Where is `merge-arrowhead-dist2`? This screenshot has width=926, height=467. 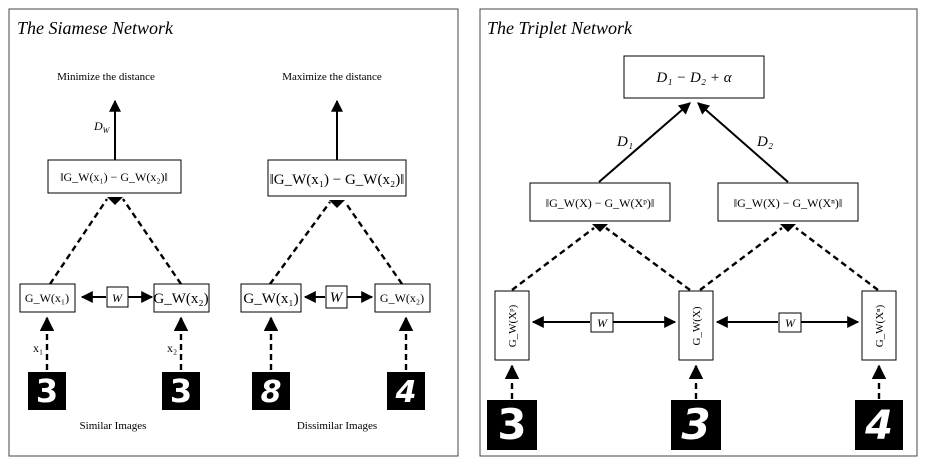
merge-arrowhead-dist2 is located at coordinates (788, 228).